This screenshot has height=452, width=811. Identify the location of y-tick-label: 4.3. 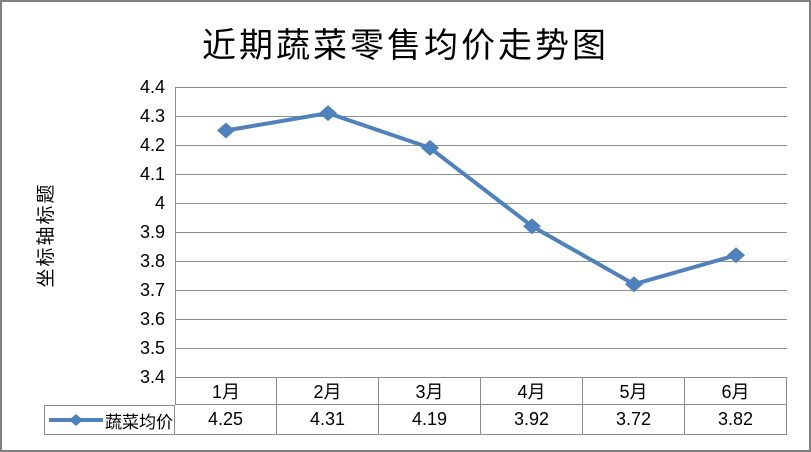
(152, 116).